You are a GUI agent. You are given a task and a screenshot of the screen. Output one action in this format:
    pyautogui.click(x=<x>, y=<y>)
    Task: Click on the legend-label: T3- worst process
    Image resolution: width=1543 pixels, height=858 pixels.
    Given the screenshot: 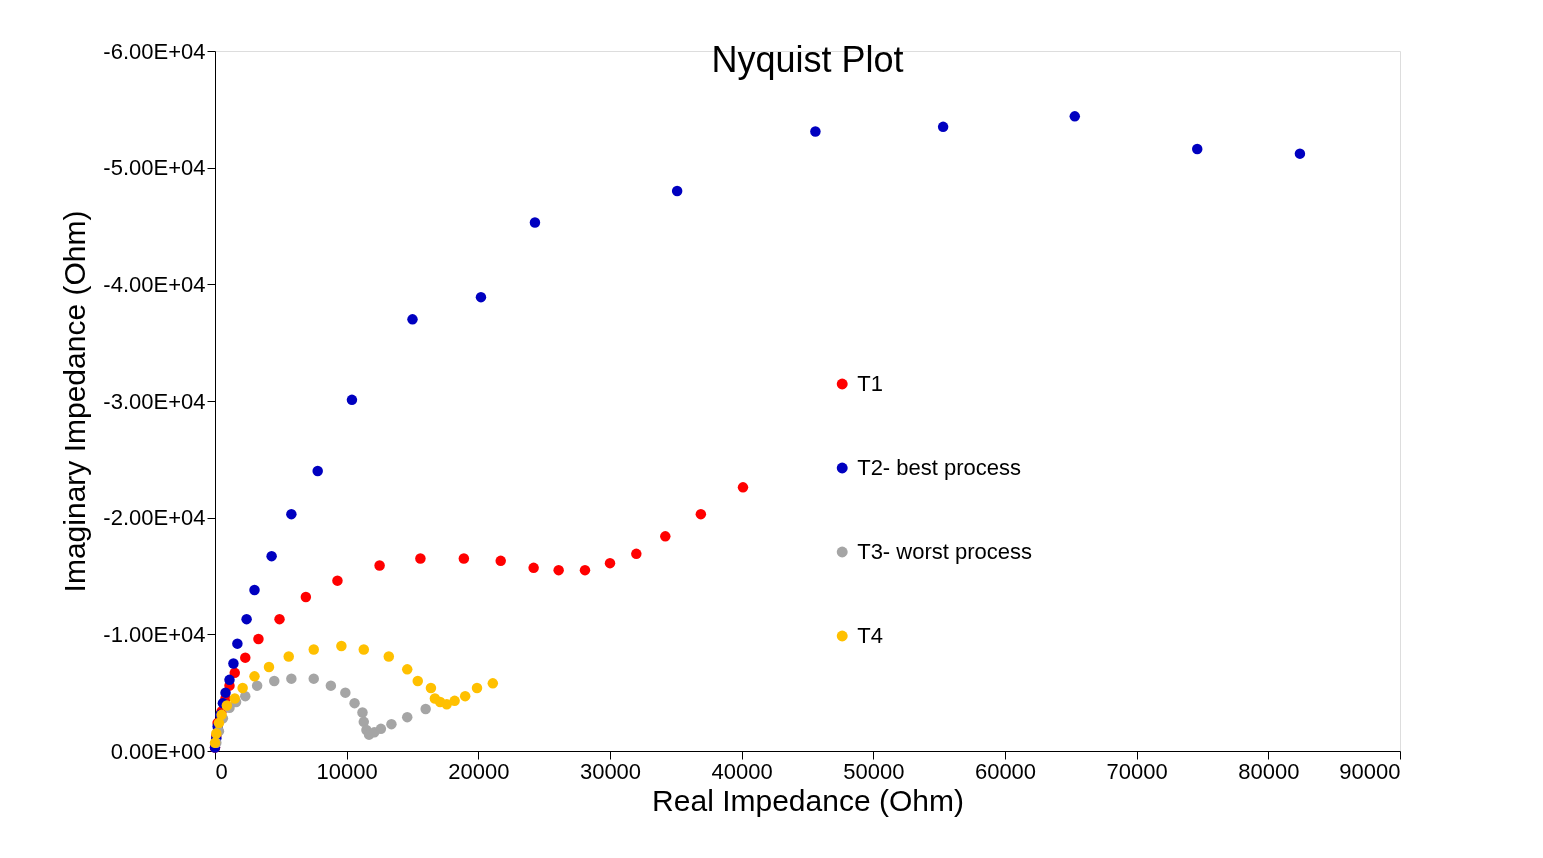 What is the action you would take?
    pyautogui.click(x=945, y=551)
    